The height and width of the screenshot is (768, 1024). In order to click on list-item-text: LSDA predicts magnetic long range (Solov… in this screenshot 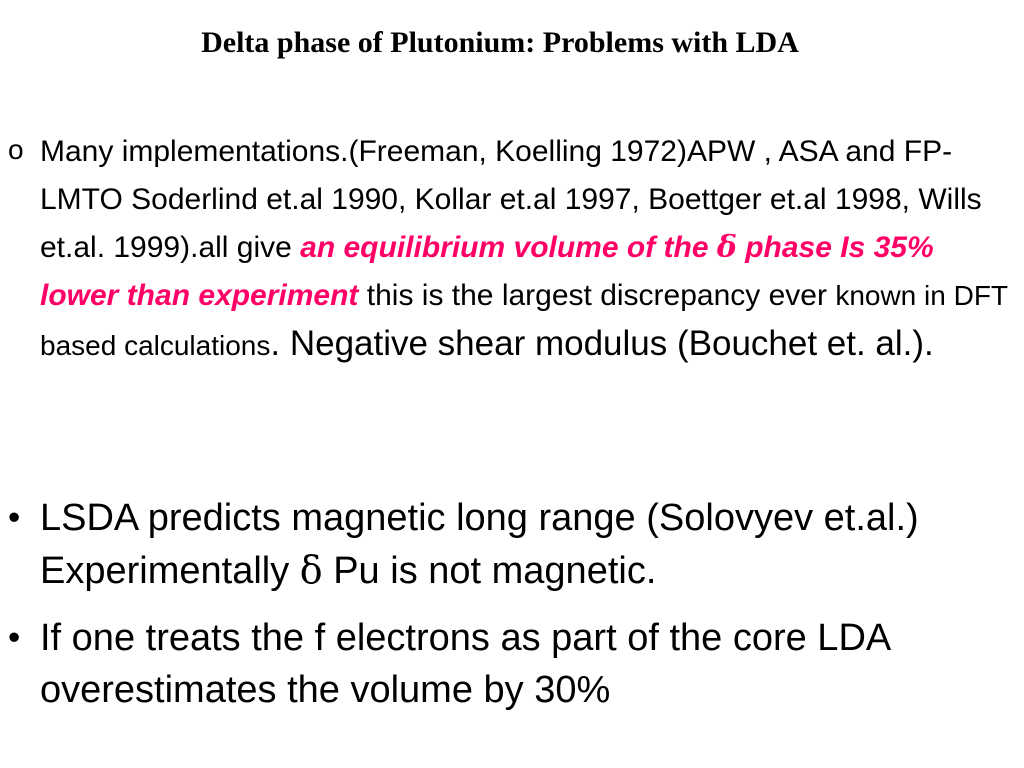, I will do `click(527, 544)`.